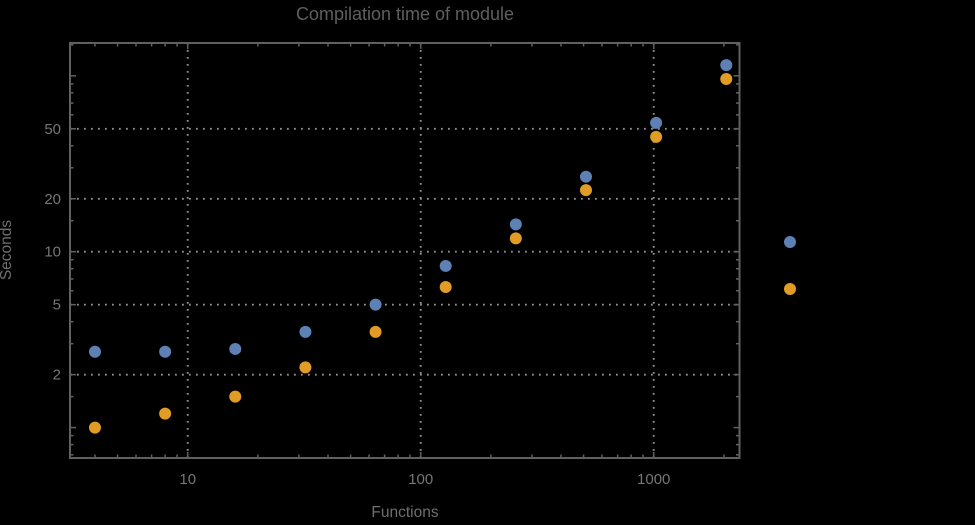 The height and width of the screenshot is (525, 975). What do you see at coordinates (57, 375) in the screenshot?
I see `y-tick-label: 2` at bounding box center [57, 375].